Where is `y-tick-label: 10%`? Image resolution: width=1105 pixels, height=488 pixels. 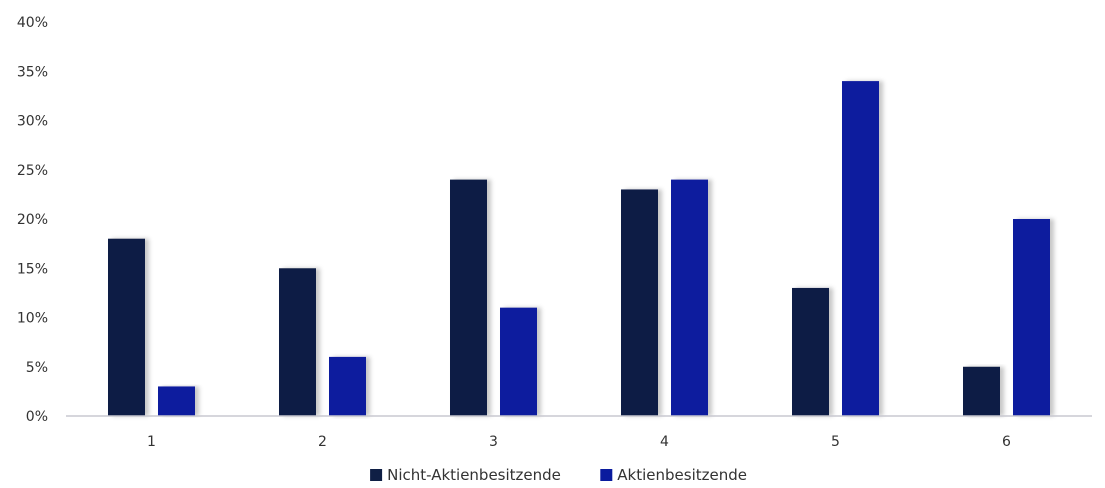
y-tick-label: 10% is located at coordinates (32, 319).